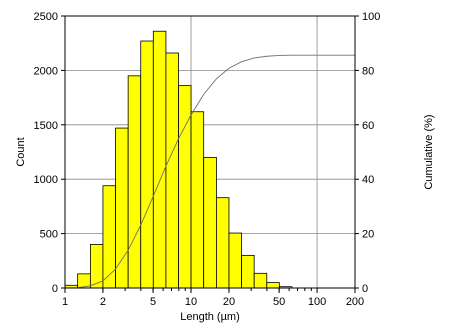  I want to click on y2-tick-label: 100, so click(371, 17).